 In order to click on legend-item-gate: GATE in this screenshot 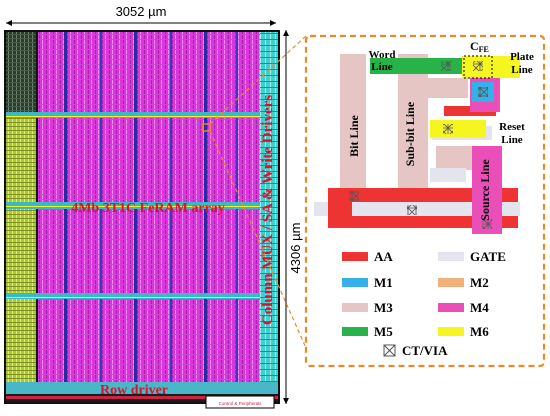, I will do `click(472, 256)`.